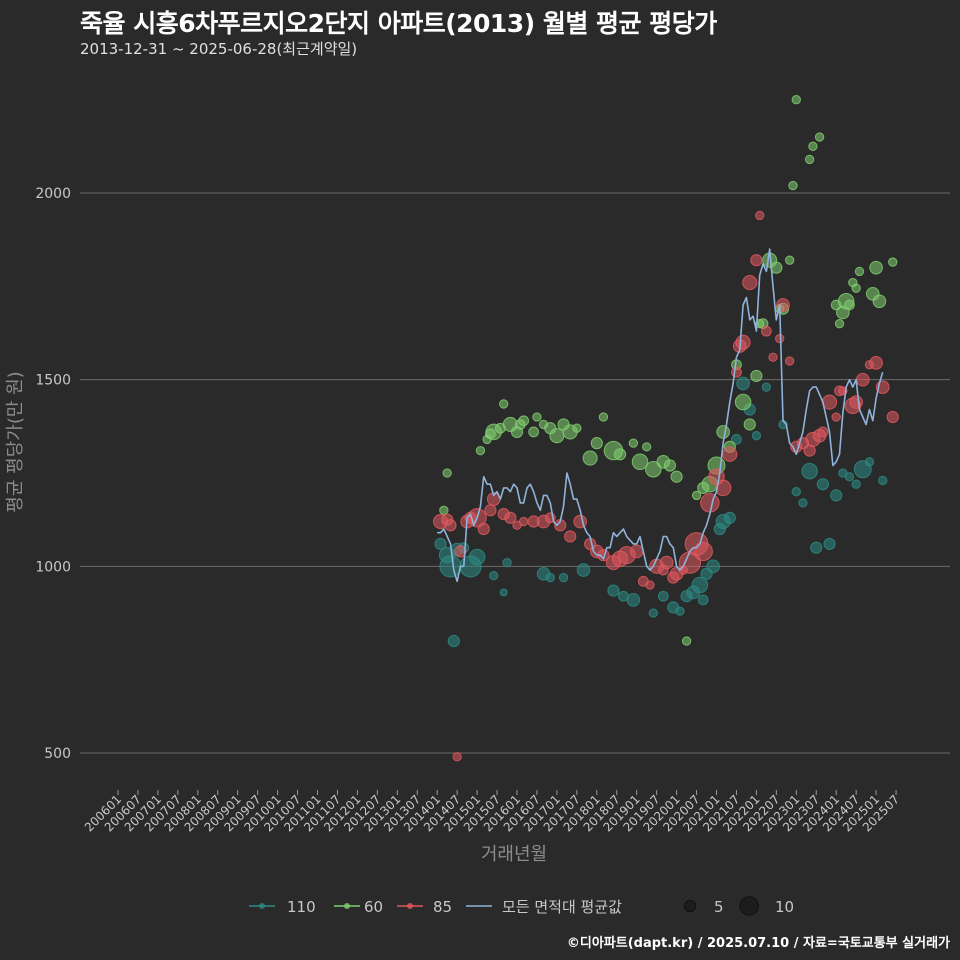 The image size is (960, 960). What do you see at coordinates (53, 567) in the screenshot?
I see `y-tick-label: 1000` at bounding box center [53, 567].